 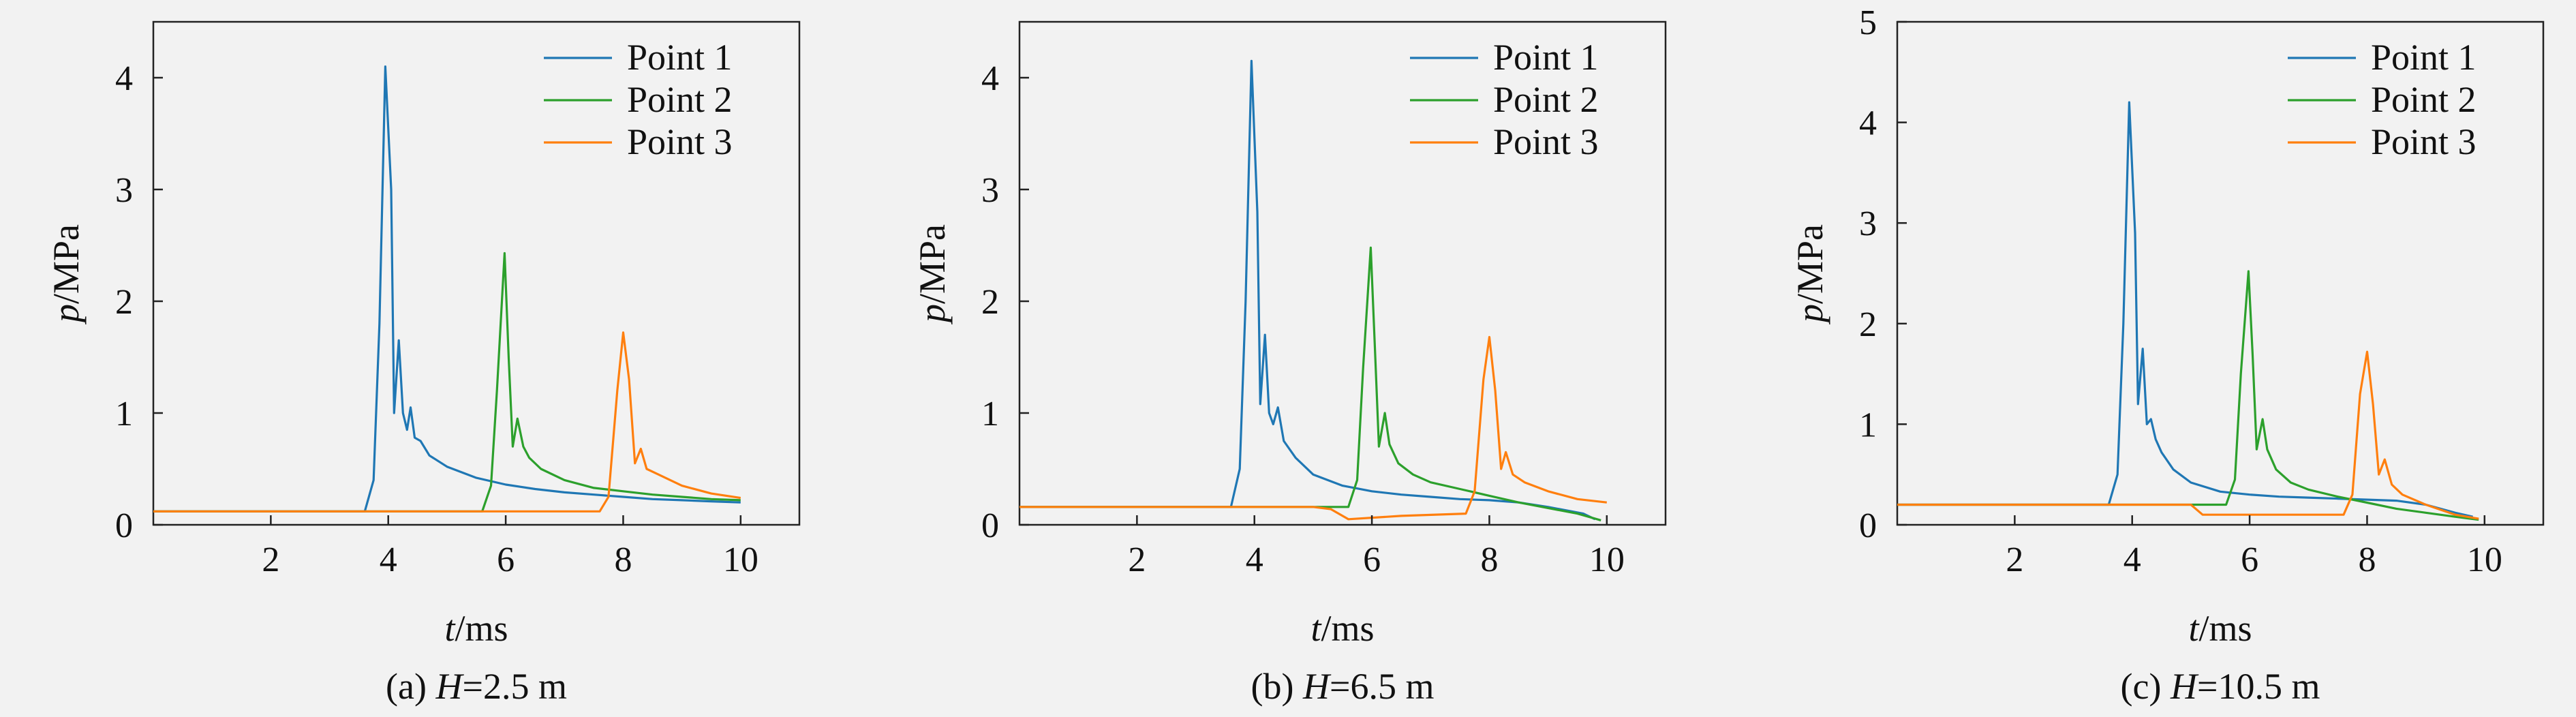 I want to click on caption-prefix: (b), so click(x=1277, y=686).